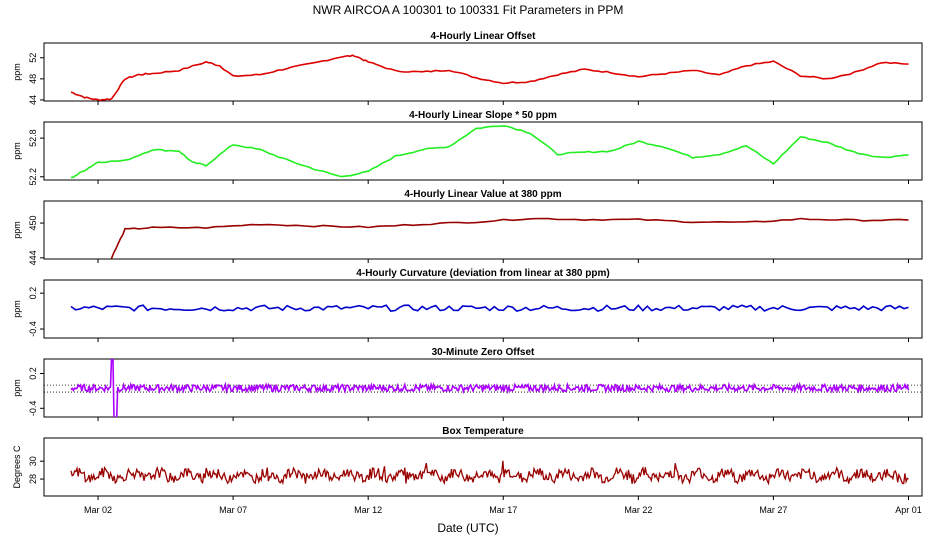 This screenshot has width=936, height=540. I want to click on x-tick-label: Apr 01, so click(908, 510).